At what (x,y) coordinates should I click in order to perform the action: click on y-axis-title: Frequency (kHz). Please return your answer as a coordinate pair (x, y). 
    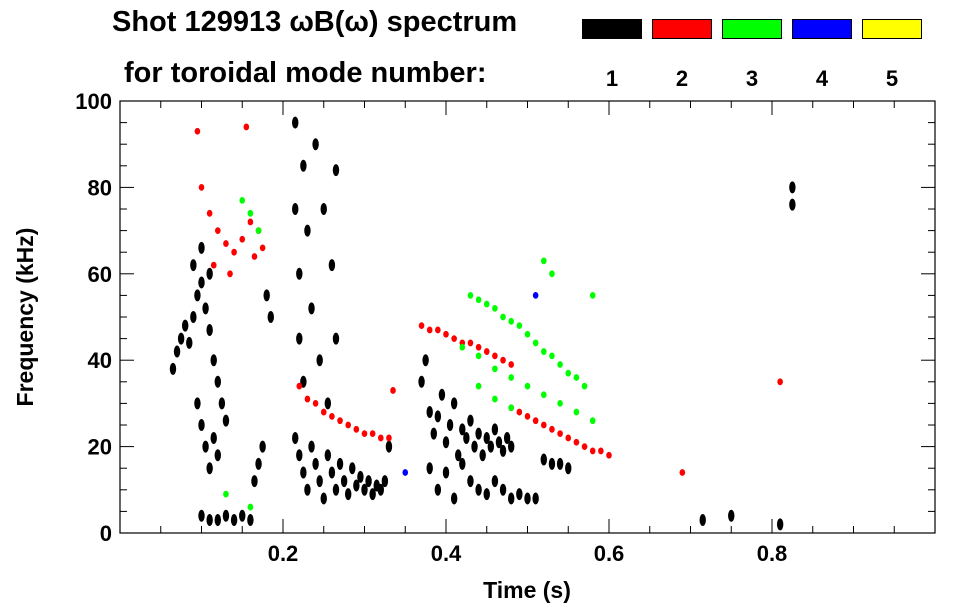
    Looking at the image, I should click on (25, 317).